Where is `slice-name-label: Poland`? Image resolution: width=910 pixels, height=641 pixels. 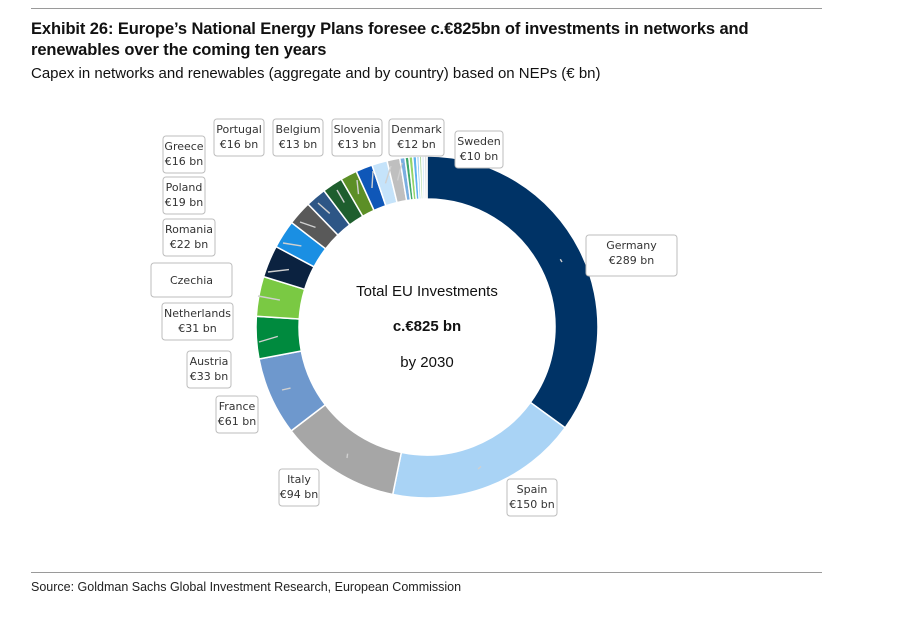
slice-name-label: Poland is located at coordinates (184, 187).